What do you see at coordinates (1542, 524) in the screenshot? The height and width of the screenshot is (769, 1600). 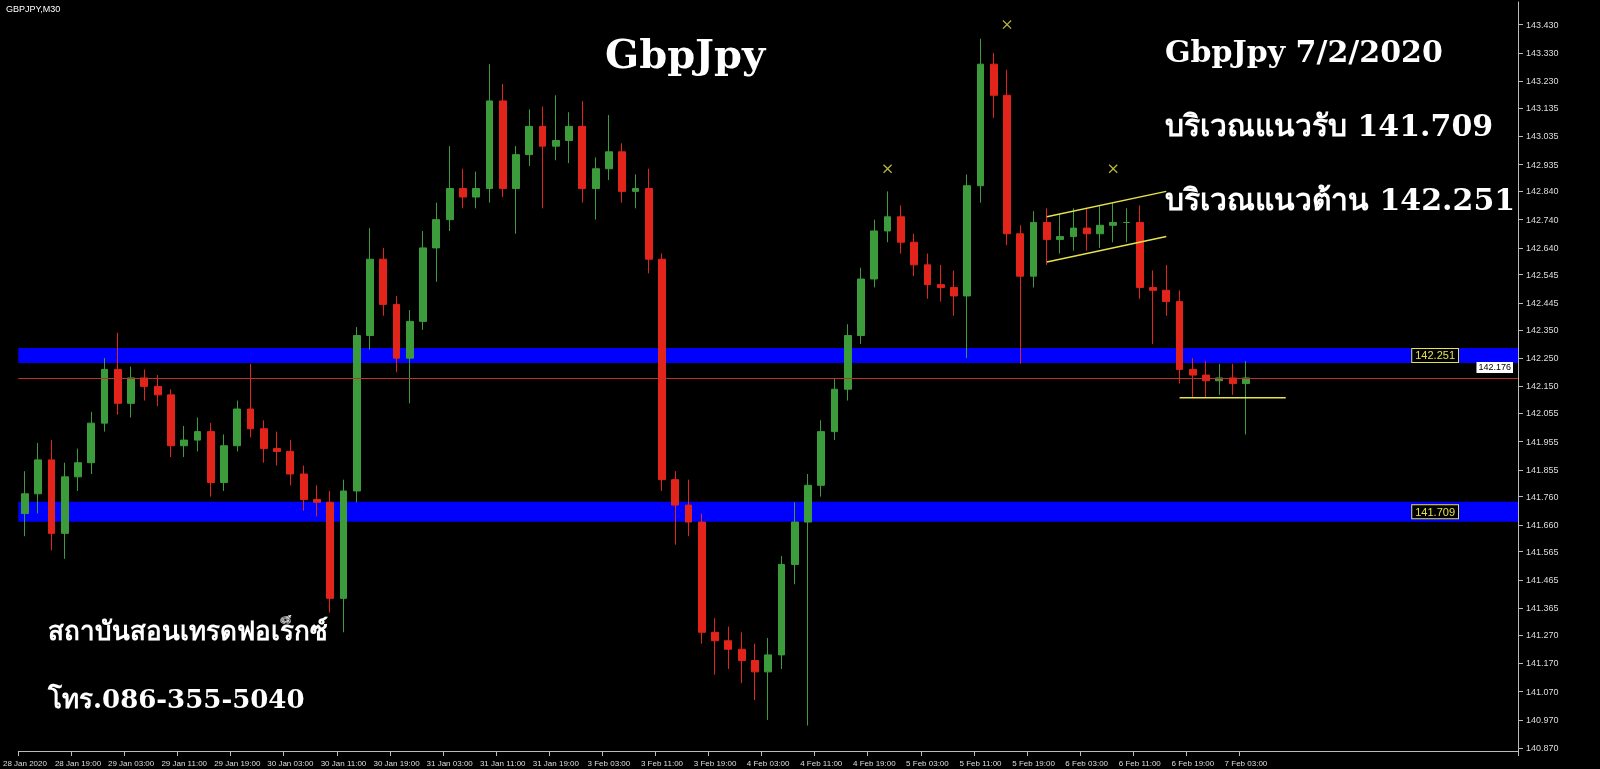 I see `y-tick-label: 141.660` at bounding box center [1542, 524].